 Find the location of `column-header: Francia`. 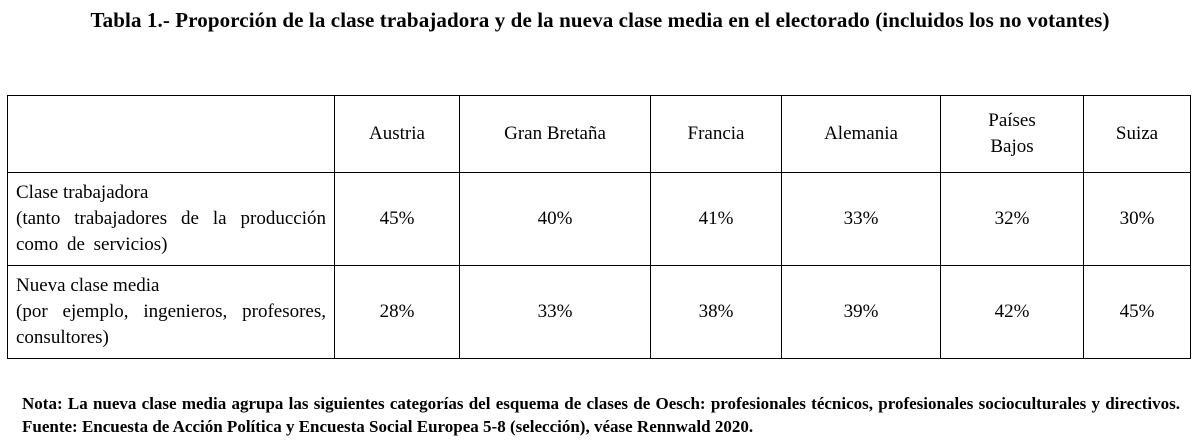

column-header: Francia is located at coordinates (716, 134).